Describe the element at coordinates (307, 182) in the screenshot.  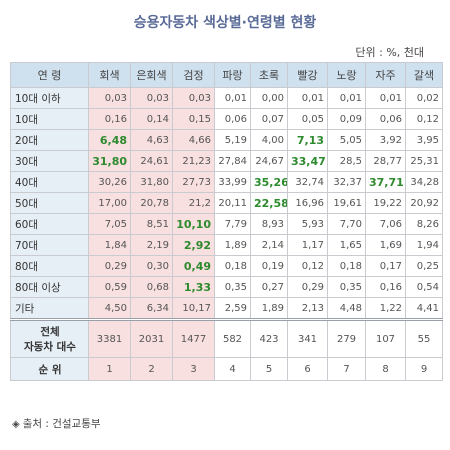
I see `table-cell: 32,74` at that location.